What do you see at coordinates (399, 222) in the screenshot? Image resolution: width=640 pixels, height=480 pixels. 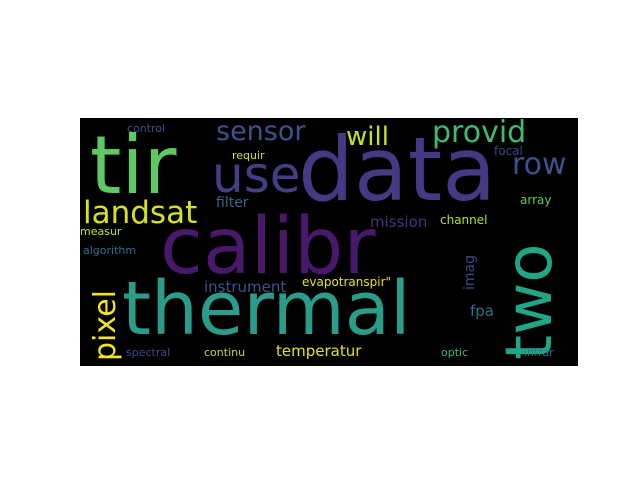 I see `word-mission: mission` at bounding box center [399, 222].